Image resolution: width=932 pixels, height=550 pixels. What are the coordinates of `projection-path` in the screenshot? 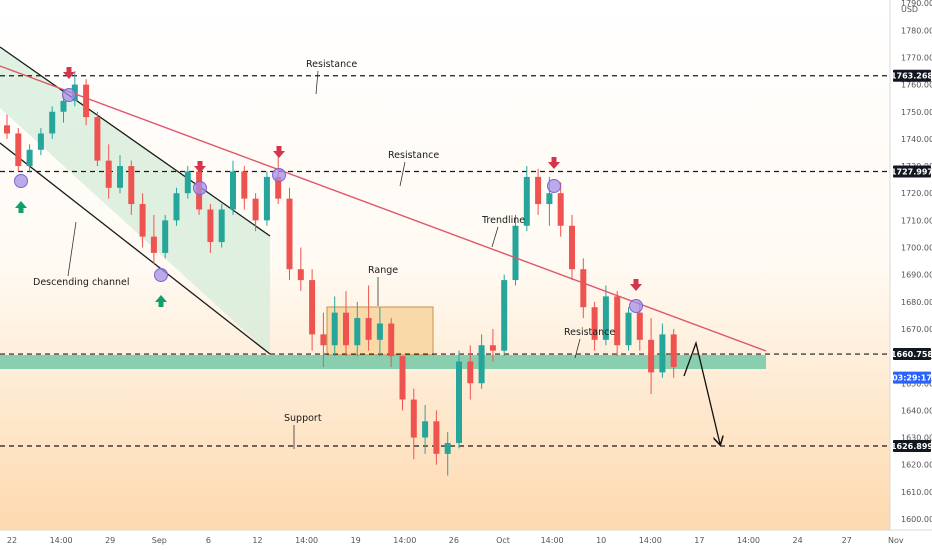 It's located at (701, 392).